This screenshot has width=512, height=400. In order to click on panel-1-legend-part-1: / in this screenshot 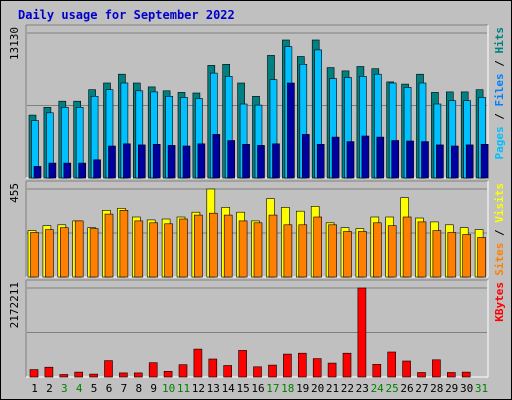, I will do `click(499, 233)`.